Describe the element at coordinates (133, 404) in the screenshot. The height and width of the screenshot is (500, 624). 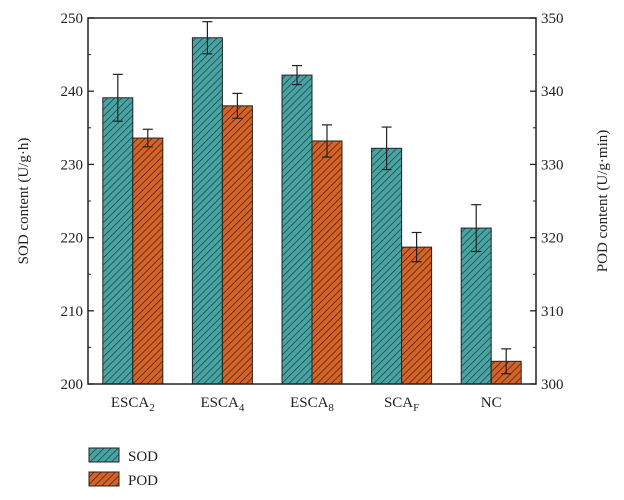
I see `x-tick-label: ESCA2` at that location.